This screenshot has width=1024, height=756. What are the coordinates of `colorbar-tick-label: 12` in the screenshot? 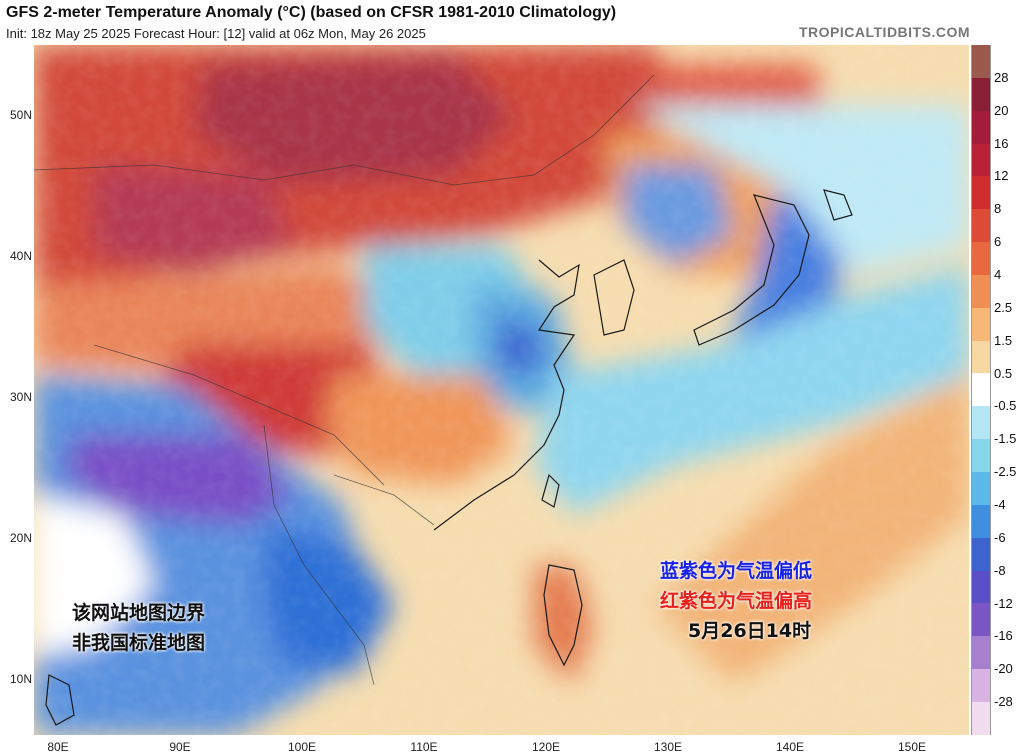 It's located at (1001, 176).